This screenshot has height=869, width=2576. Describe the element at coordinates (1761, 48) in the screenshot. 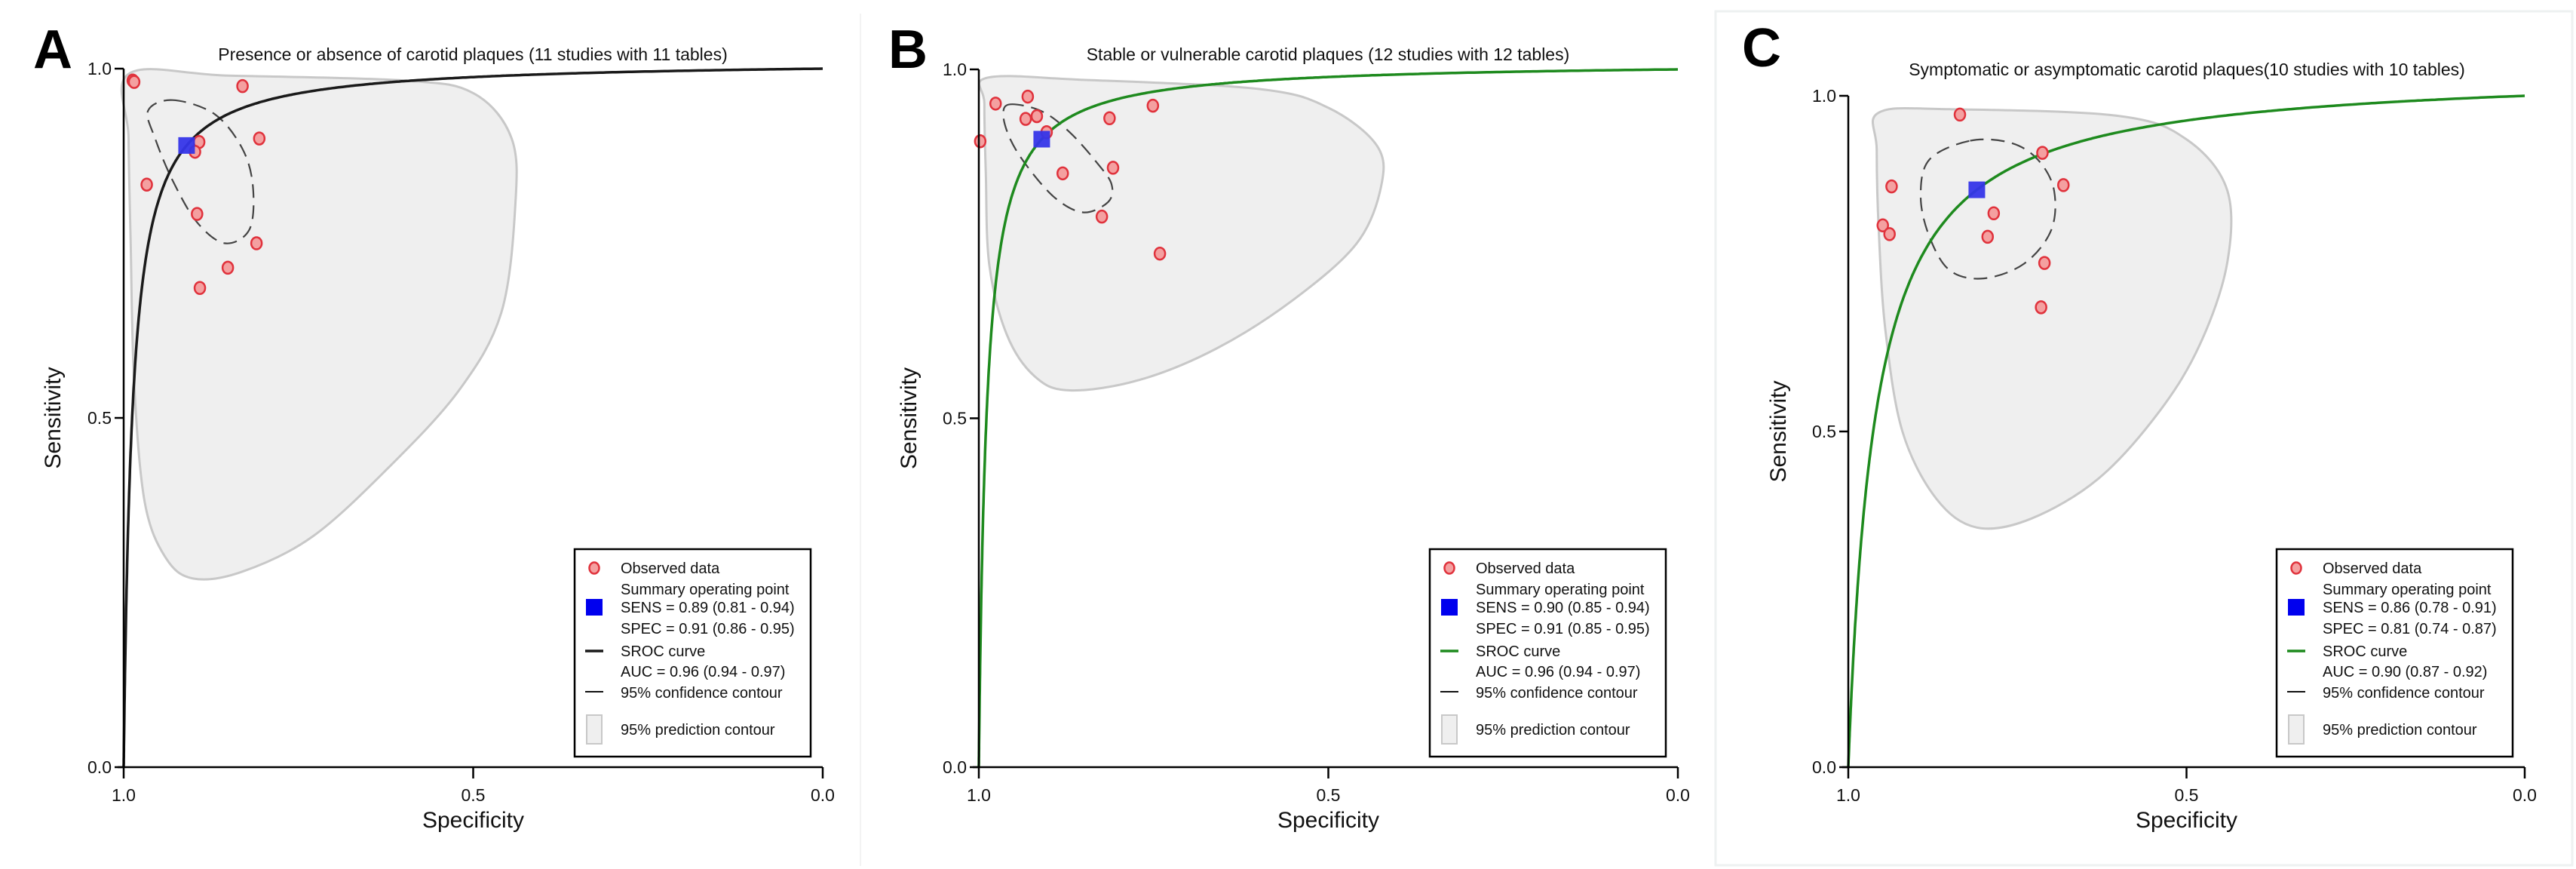

I see `panel-letter: C` at that location.